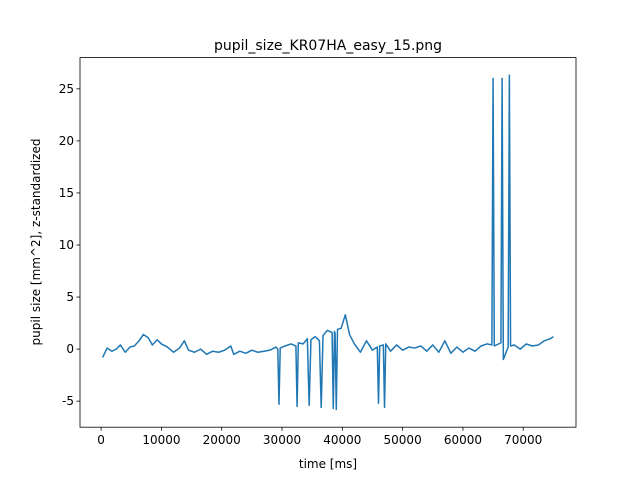  I want to click on x-axis-label: time [ms], so click(328, 464).